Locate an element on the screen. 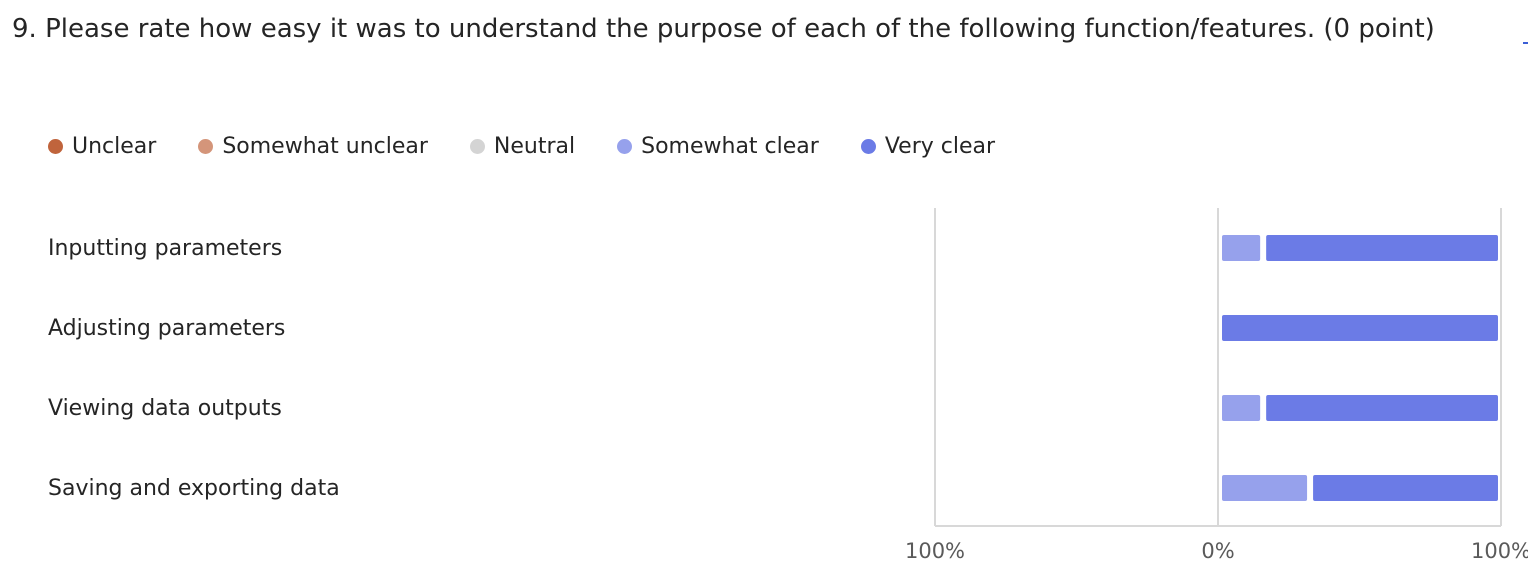 The height and width of the screenshot is (572, 1528). legend-label-unclear: Unclear is located at coordinates (114, 146).